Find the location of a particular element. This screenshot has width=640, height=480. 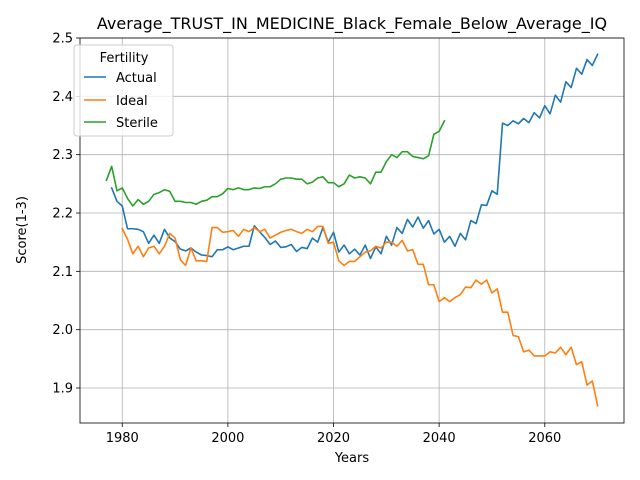

legend-label-ideal: Ideal is located at coordinates (132, 101).